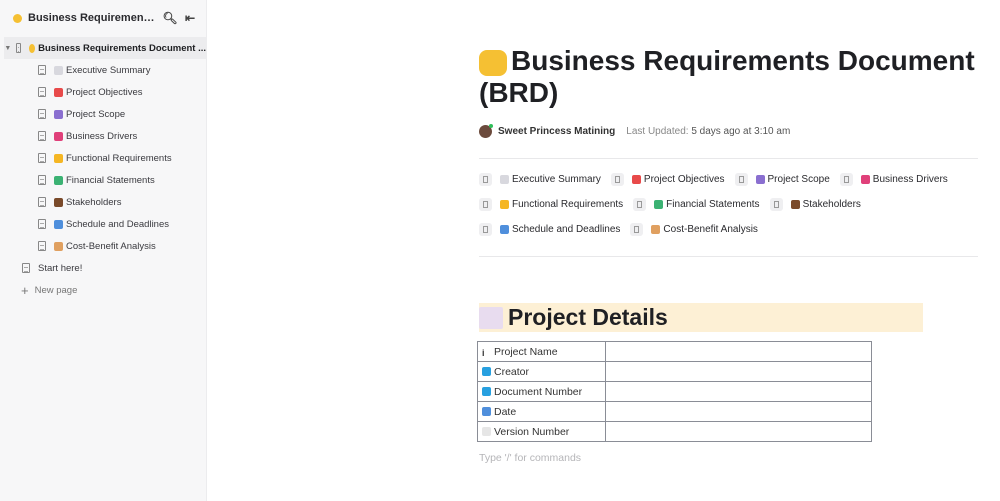 The image size is (1000, 501). Describe the element at coordinates (760, 179) in the screenshot. I see `toolbox-icon` at that location.